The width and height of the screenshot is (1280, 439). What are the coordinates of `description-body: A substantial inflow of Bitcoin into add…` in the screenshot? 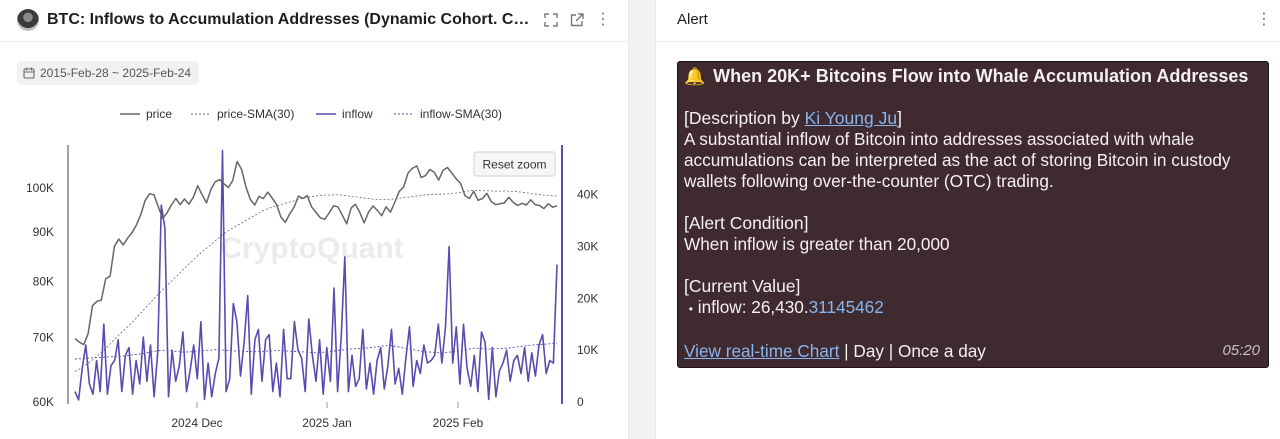 It's located at (957, 160).